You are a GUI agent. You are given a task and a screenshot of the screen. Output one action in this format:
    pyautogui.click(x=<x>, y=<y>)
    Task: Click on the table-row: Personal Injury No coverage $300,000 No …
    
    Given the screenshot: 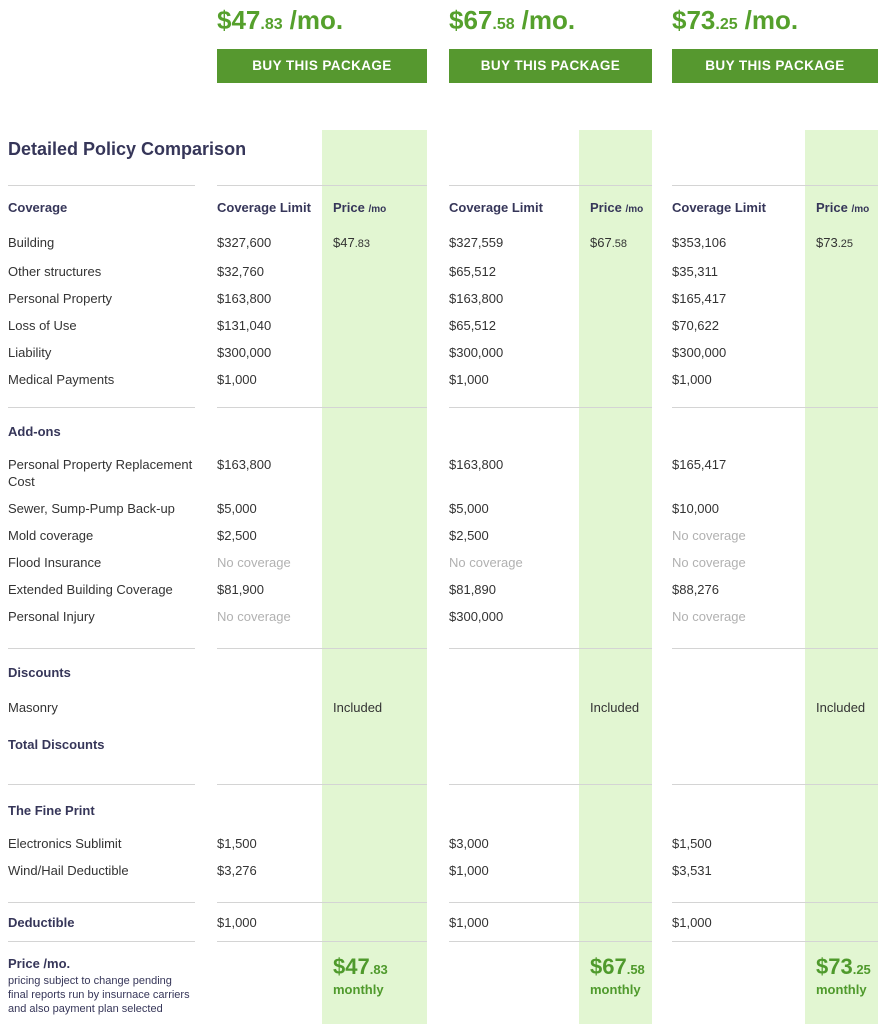 What is the action you would take?
    pyautogui.click(x=443, y=616)
    